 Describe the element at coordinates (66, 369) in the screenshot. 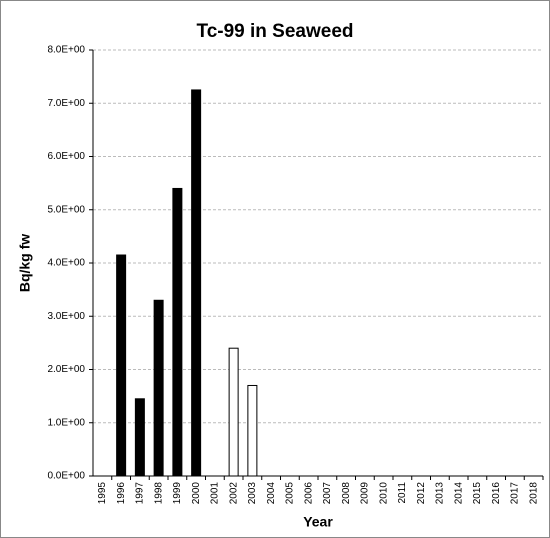

I see `y-tick-label: 2.0E+00` at that location.